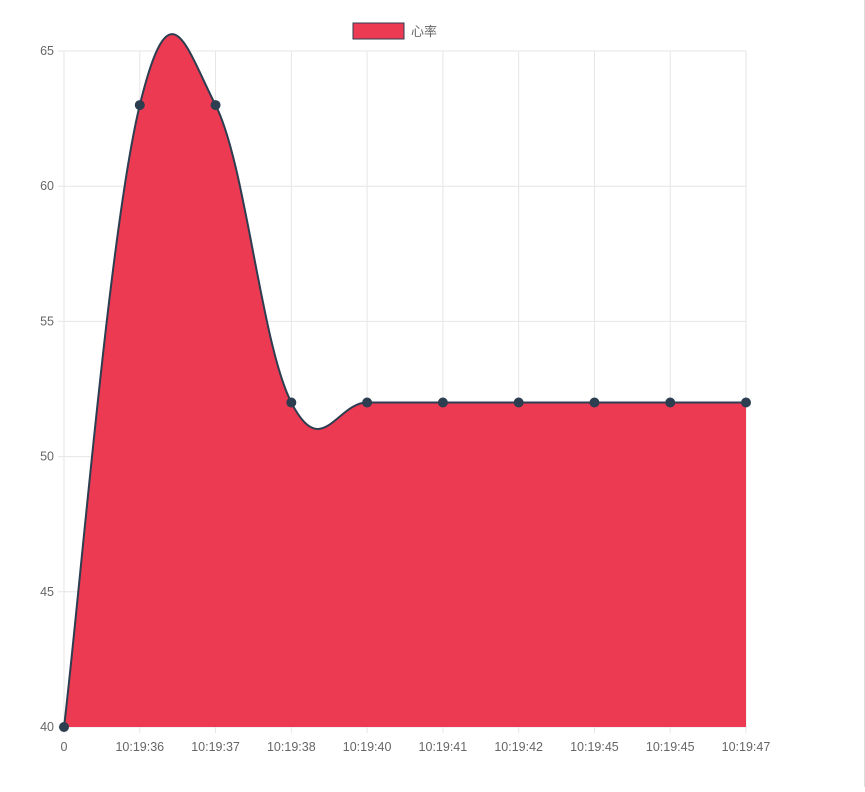 This screenshot has width=865, height=792. What do you see at coordinates (47, 457) in the screenshot?
I see `y-tick-label: 50` at bounding box center [47, 457].